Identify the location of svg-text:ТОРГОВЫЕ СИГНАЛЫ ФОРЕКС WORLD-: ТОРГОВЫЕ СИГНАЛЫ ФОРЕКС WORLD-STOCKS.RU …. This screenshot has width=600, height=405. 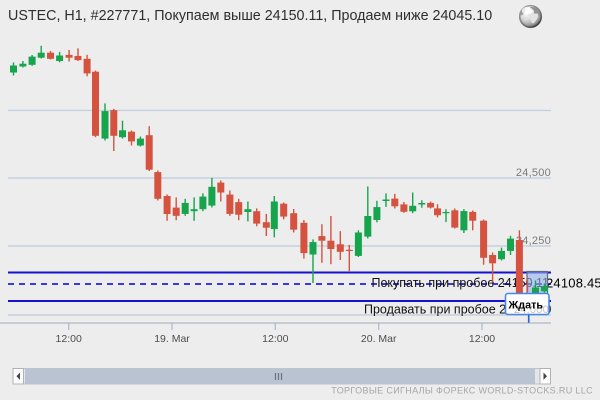
(462, 391).